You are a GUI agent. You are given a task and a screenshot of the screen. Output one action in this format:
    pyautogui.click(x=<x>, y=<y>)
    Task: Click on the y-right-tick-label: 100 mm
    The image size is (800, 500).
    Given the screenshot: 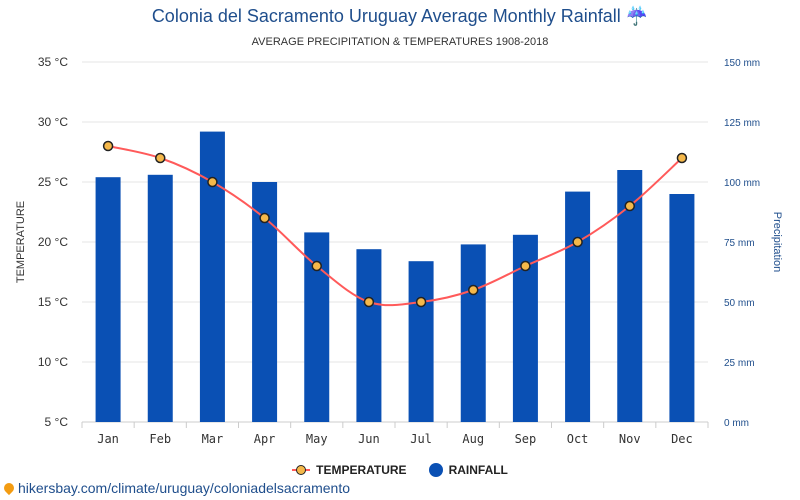 What is the action you would take?
    pyautogui.click(x=742, y=183)
    